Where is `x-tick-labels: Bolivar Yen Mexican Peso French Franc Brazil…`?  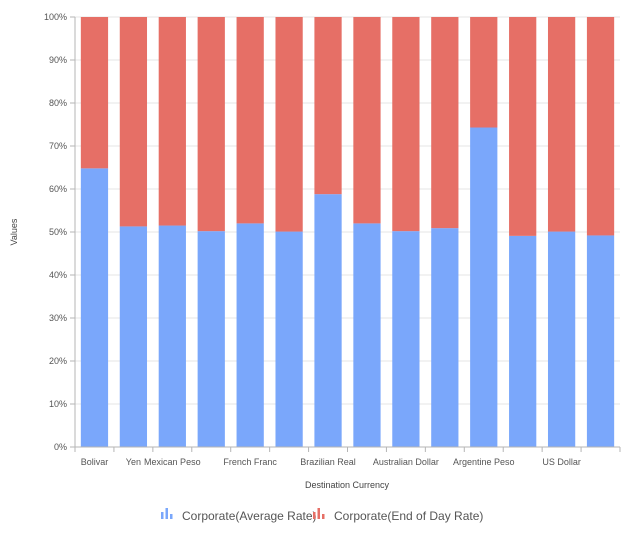 x-tick-labels: Bolivar Yen Mexican Peso French Franc Brazil… is located at coordinates (347, 457).